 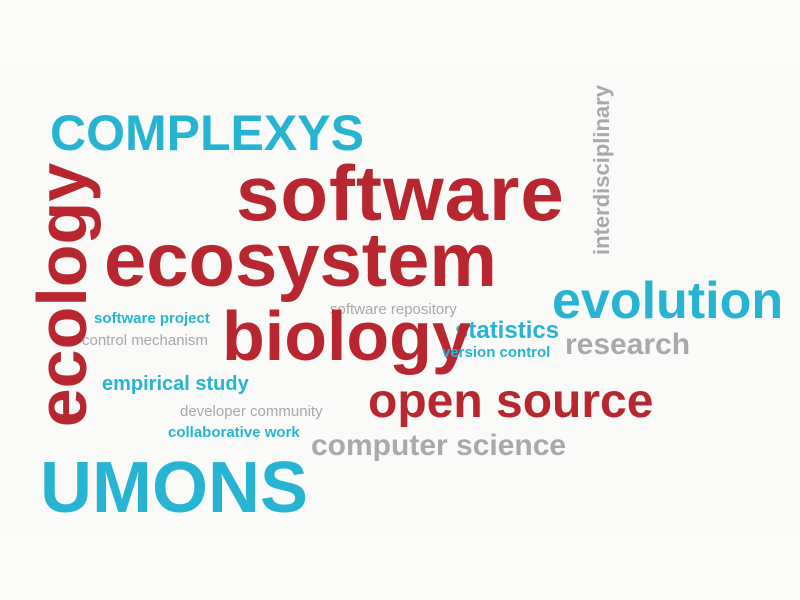 What do you see at coordinates (628, 344) in the screenshot?
I see `word-research: research` at bounding box center [628, 344].